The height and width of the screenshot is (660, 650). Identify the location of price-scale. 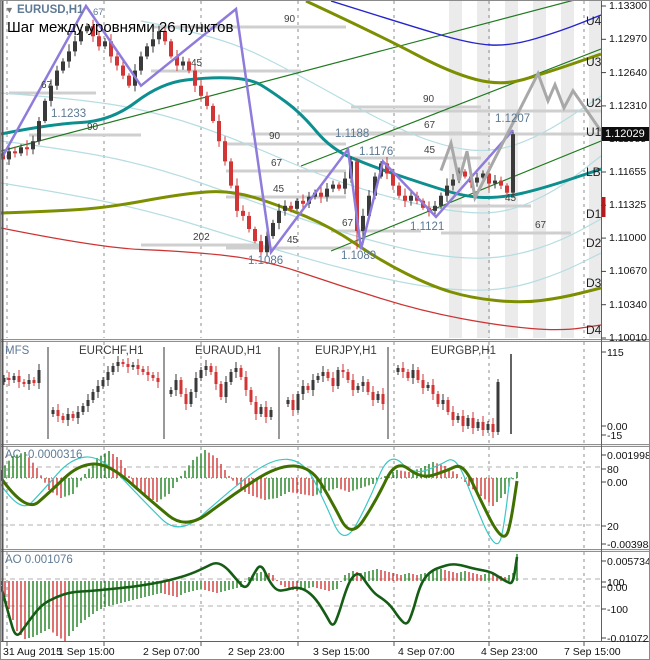
(625, 321).